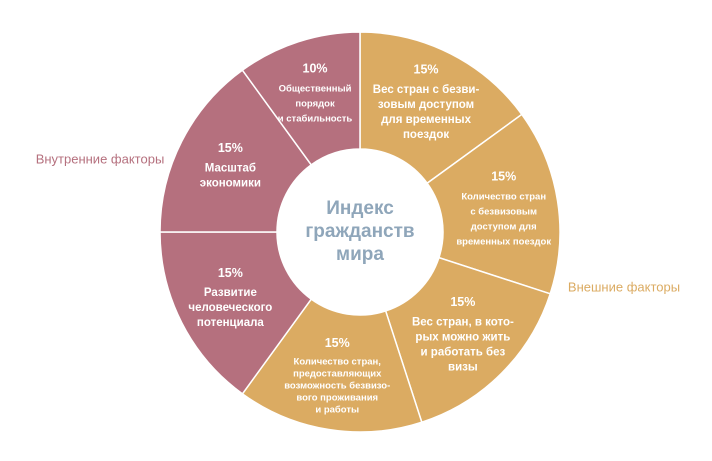 This screenshot has width=712, height=461. Describe the element at coordinates (230, 175) in the screenshot. I see `slice-label: Масштаб экономики` at that location.